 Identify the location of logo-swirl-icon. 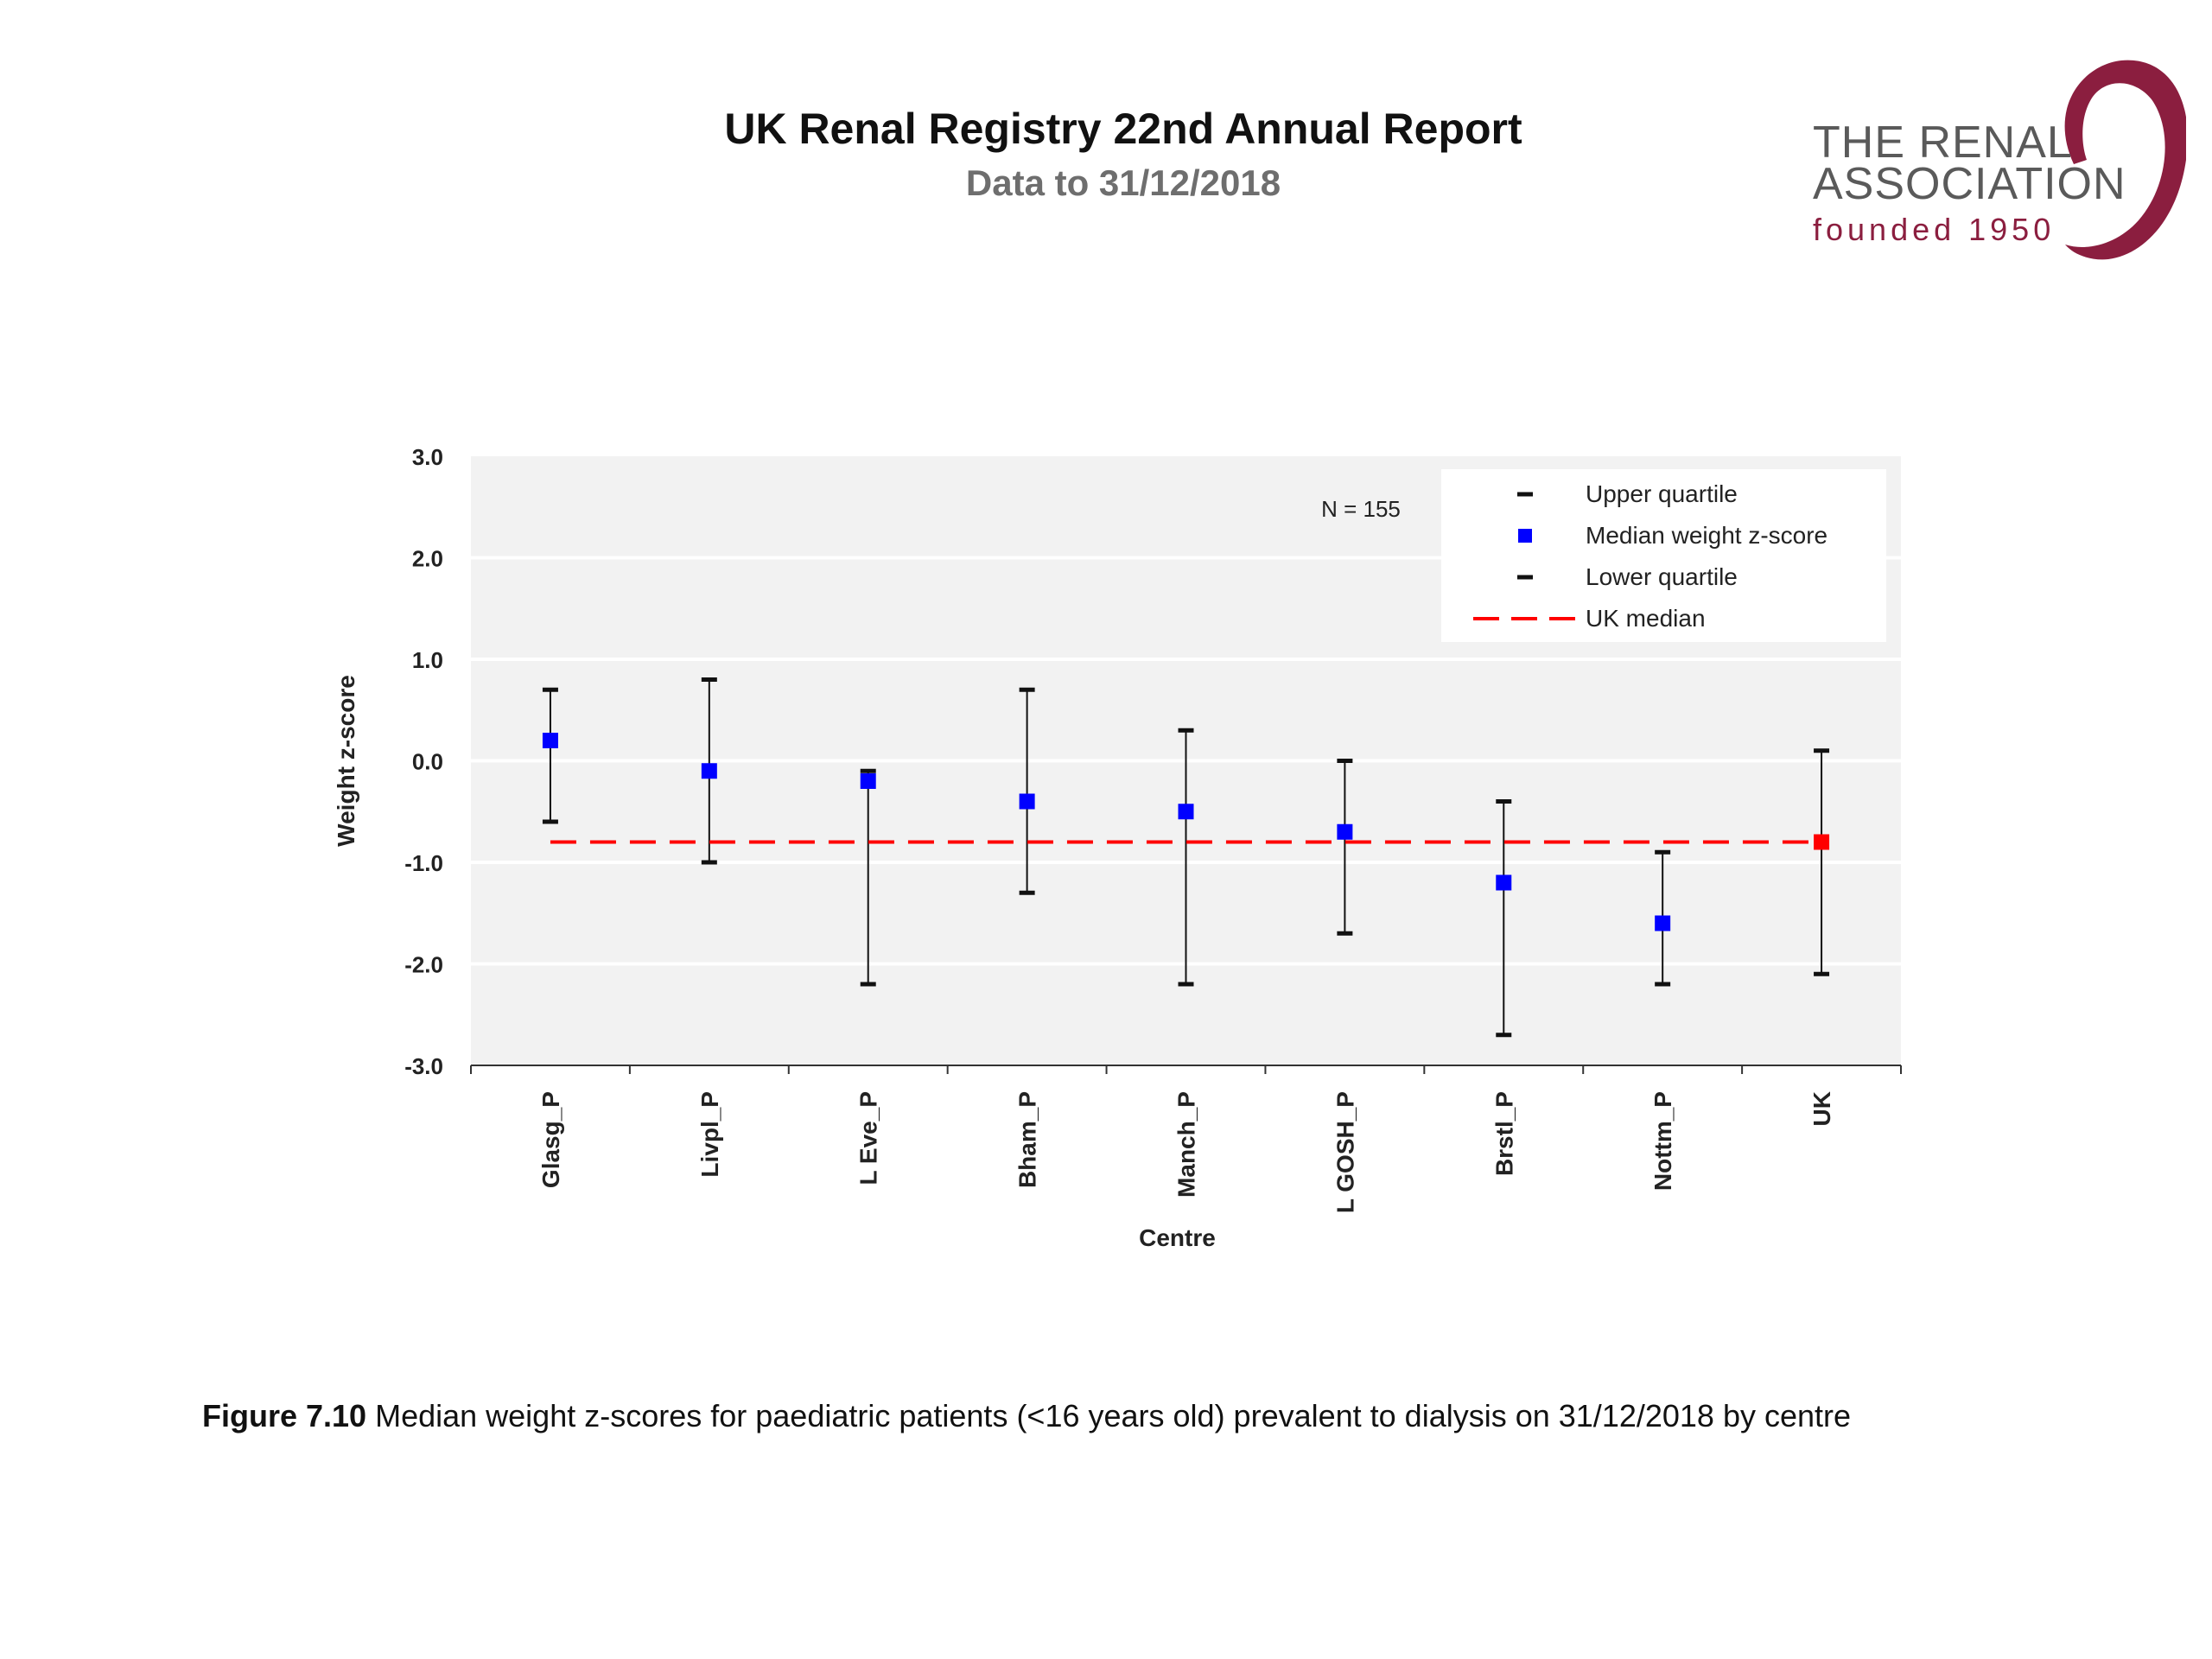
(2125, 160).